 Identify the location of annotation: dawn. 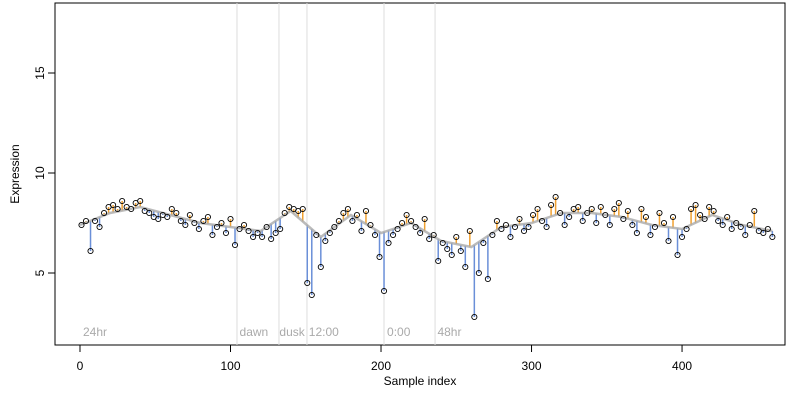
(254, 332).